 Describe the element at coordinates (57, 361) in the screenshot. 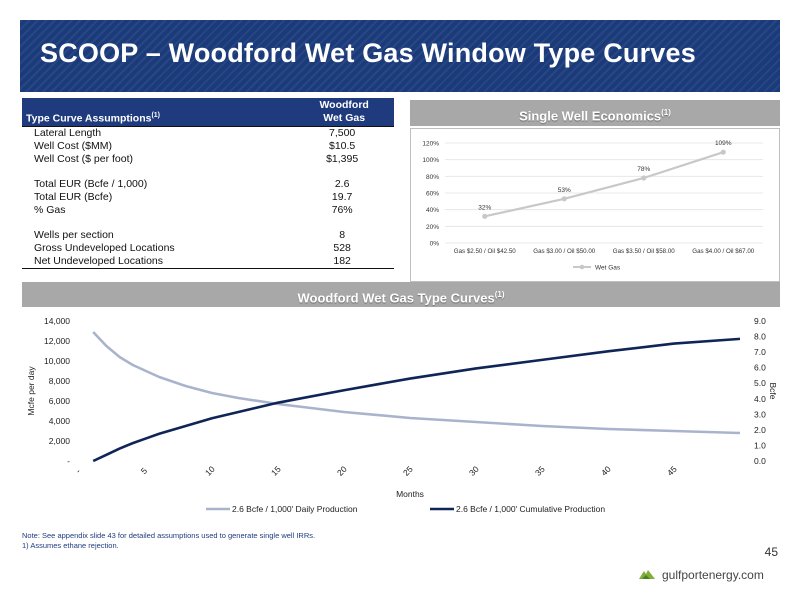

I see `curve-y-tick-label: 10,000` at that location.